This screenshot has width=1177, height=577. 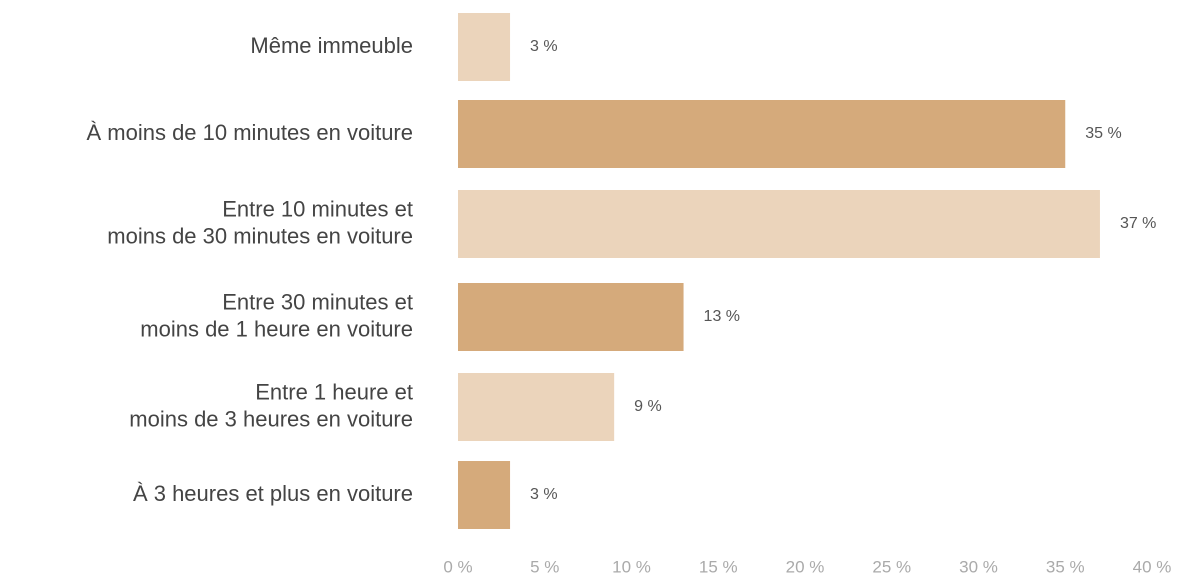 I want to click on category-line: Entre 30 minutes et, so click(x=317, y=301).